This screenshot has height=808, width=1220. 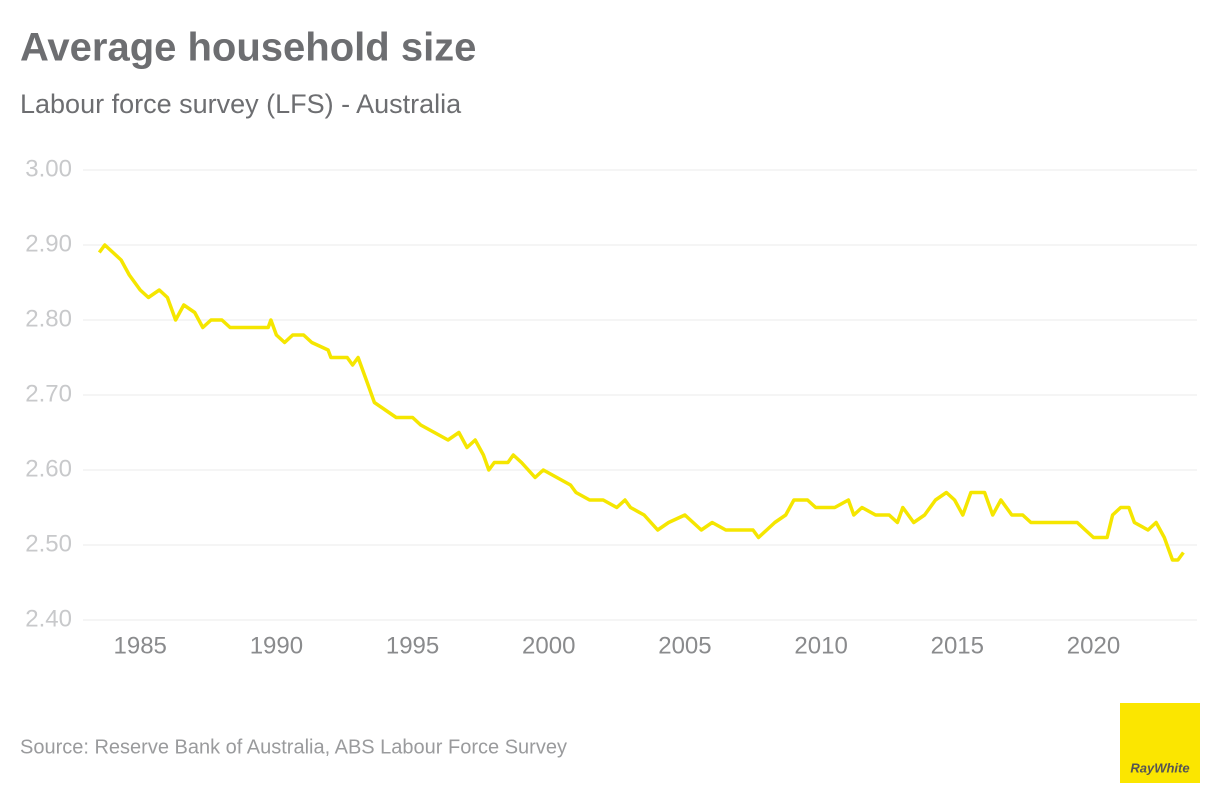 What do you see at coordinates (412, 645) in the screenshot?
I see `x-tick-label: 1995` at bounding box center [412, 645].